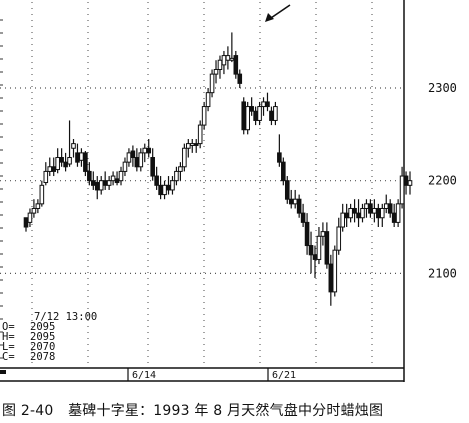 This screenshot has height=423, width=469. I want to click on readout-high-label: H=, so click(8, 337).